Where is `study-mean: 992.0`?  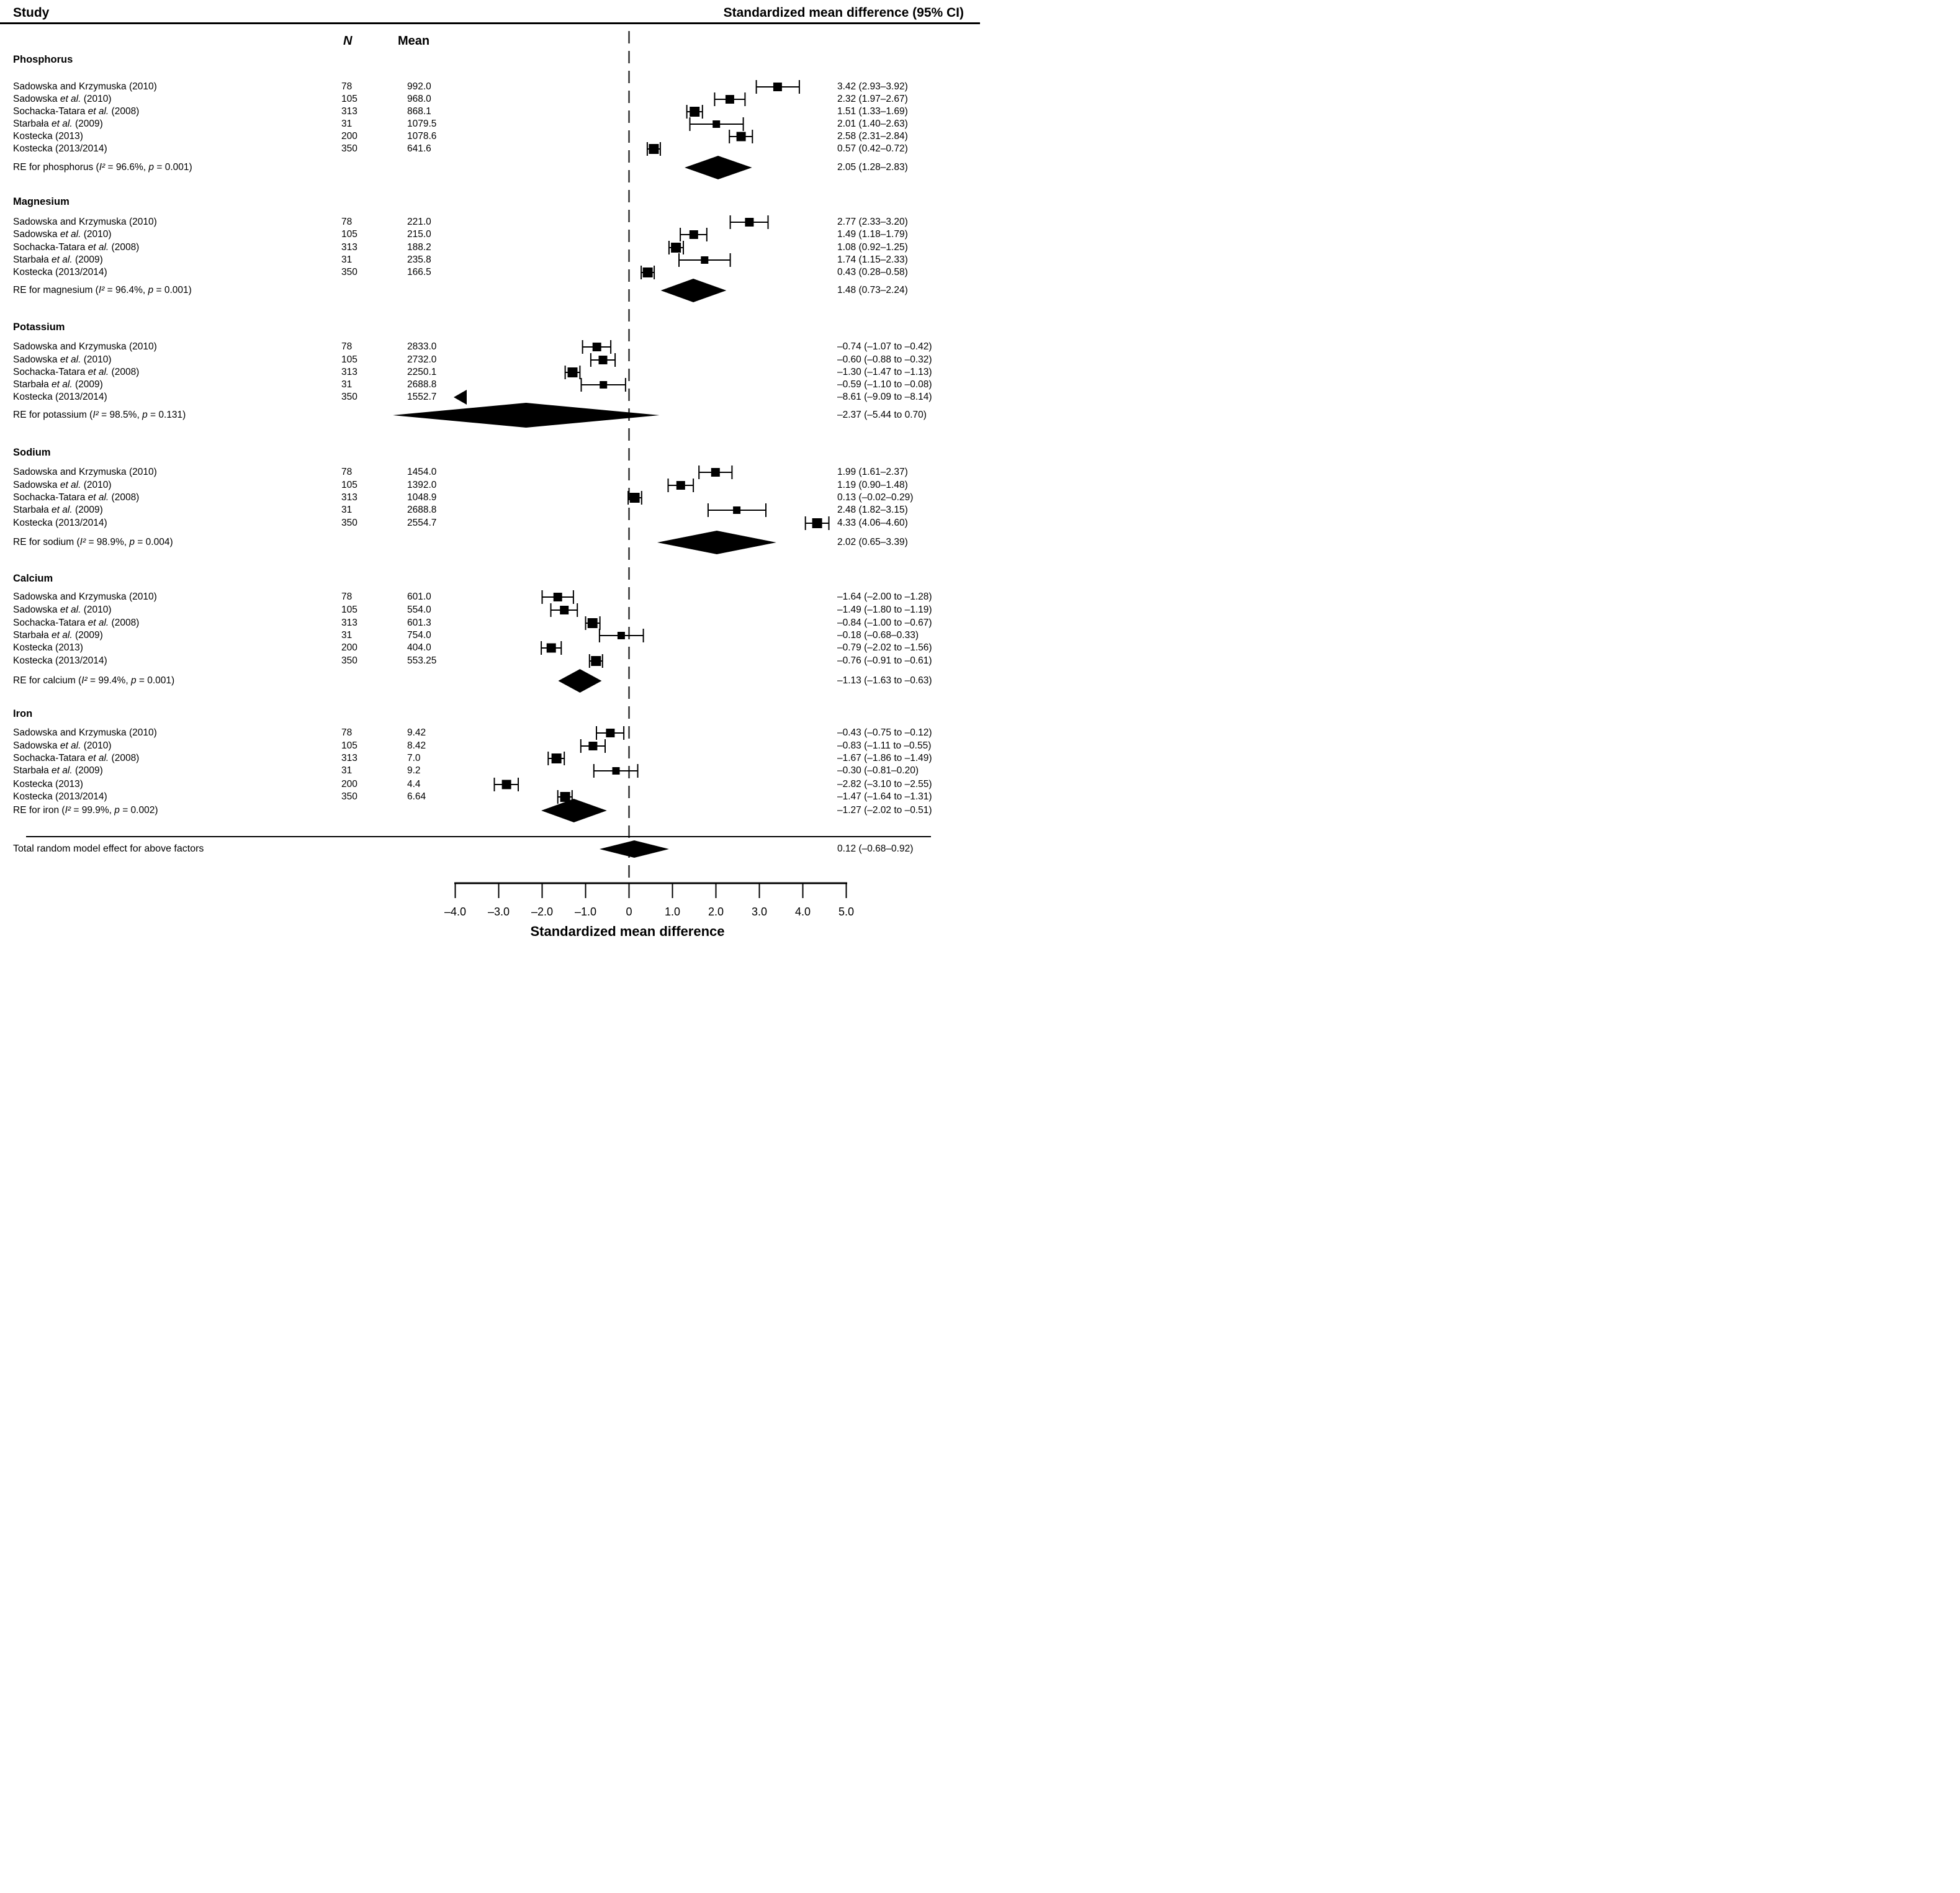 study-mean: 992.0 is located at coordinates (419, 86).